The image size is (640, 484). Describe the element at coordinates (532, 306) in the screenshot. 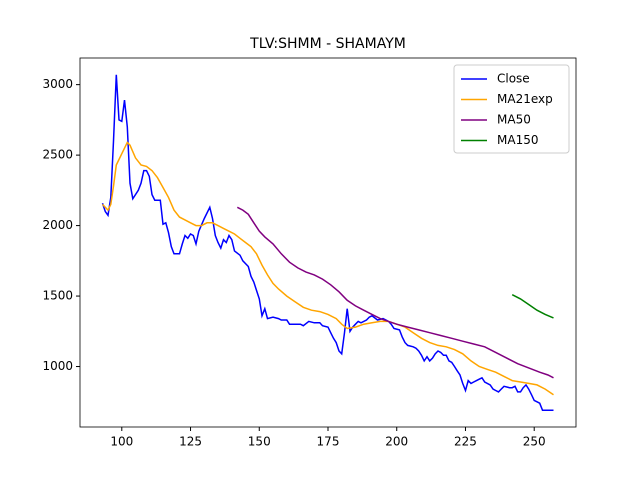

I see `line-series` at that location.